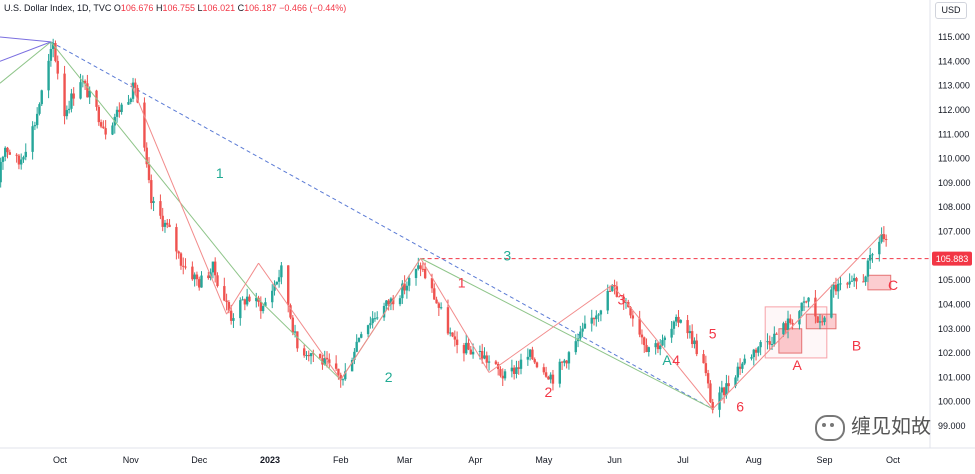  What do you see at coordinates (667, 360) in the screenshot?
I see `wave-label: A` at bounding box center [667, 360].